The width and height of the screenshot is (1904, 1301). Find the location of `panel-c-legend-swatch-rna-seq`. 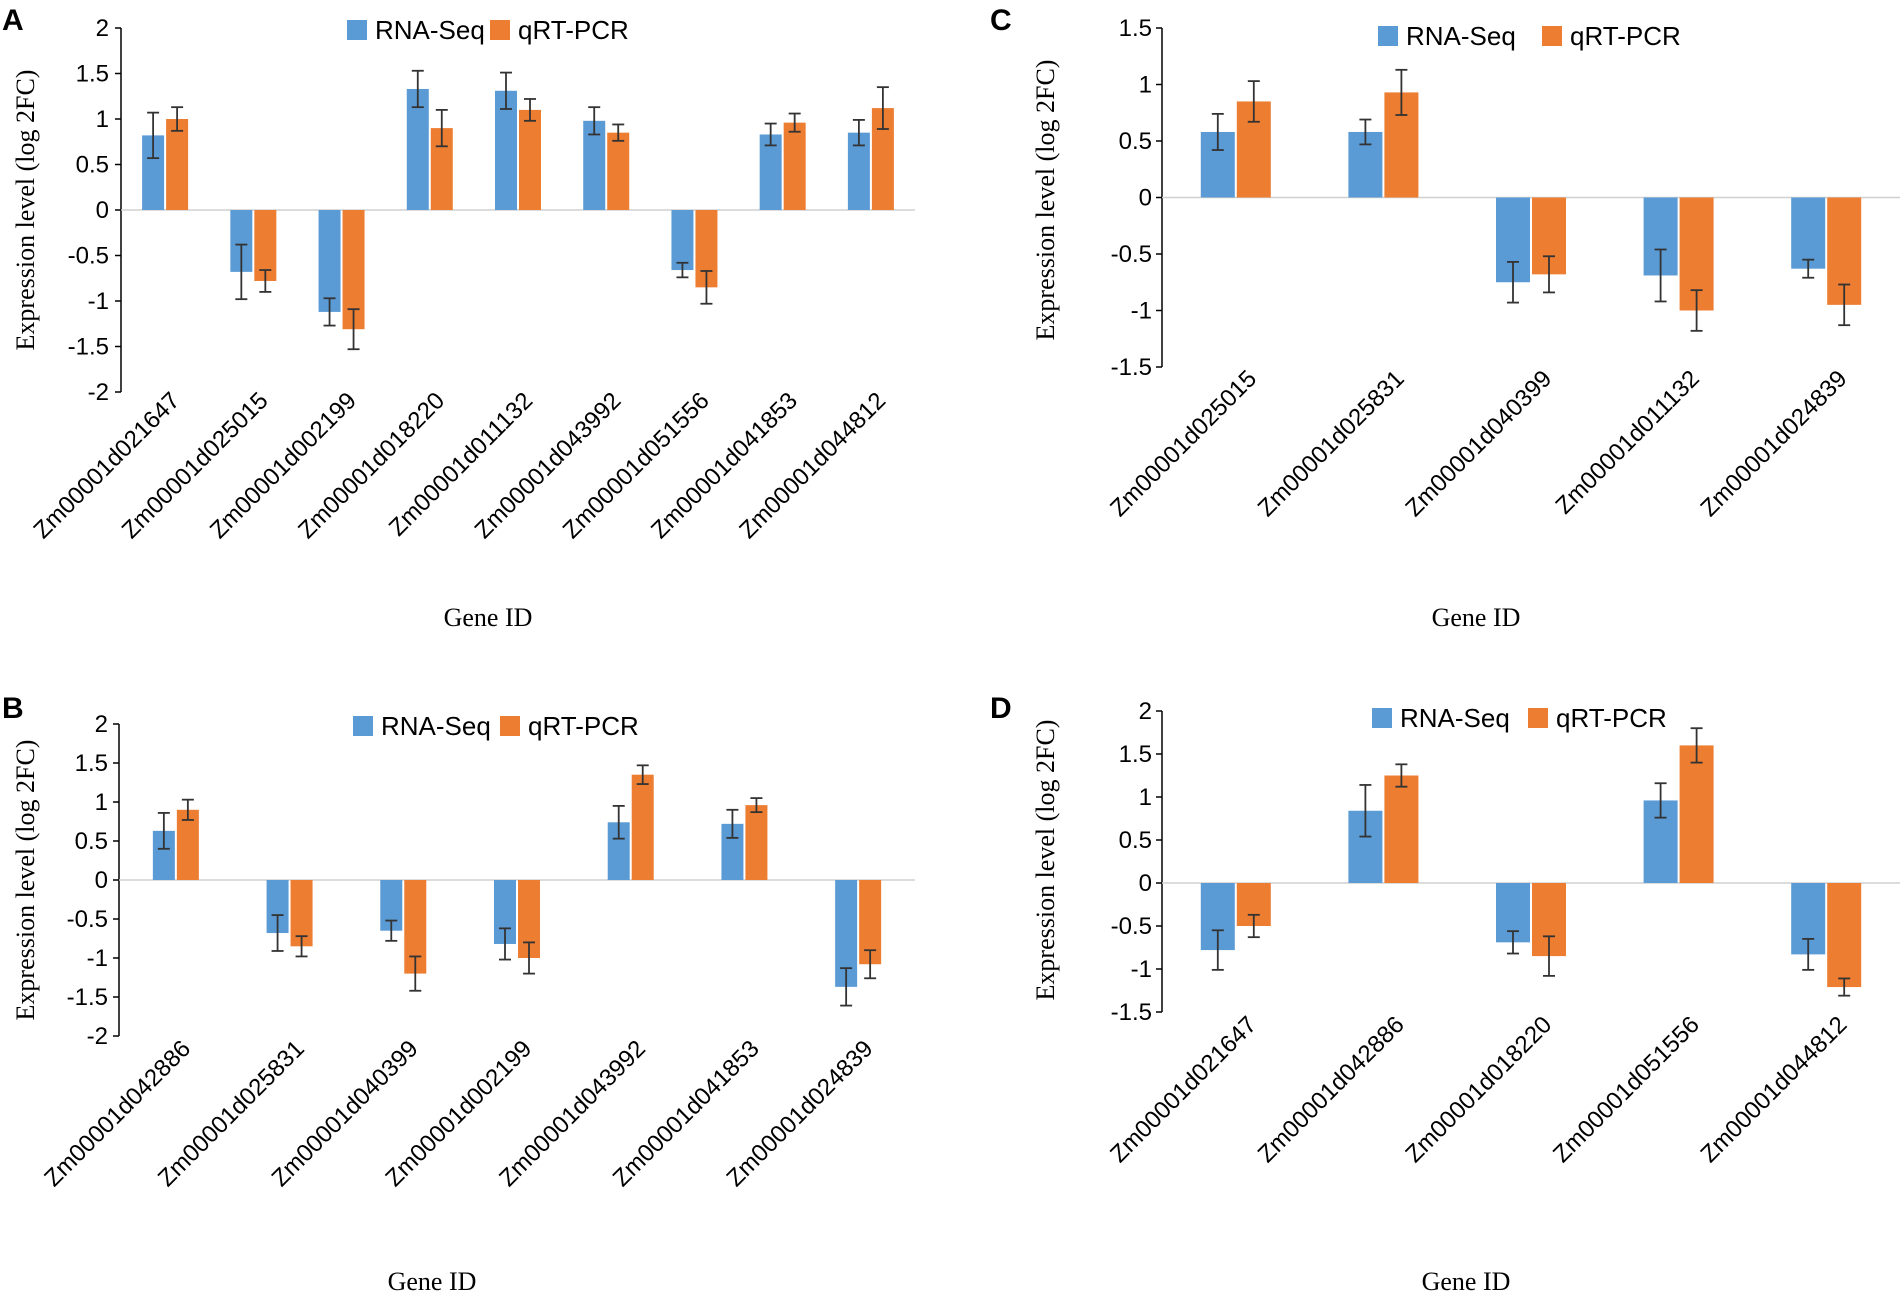

panel-c-legend-swatch-rna-seq is located at coordinates (1388, 36).